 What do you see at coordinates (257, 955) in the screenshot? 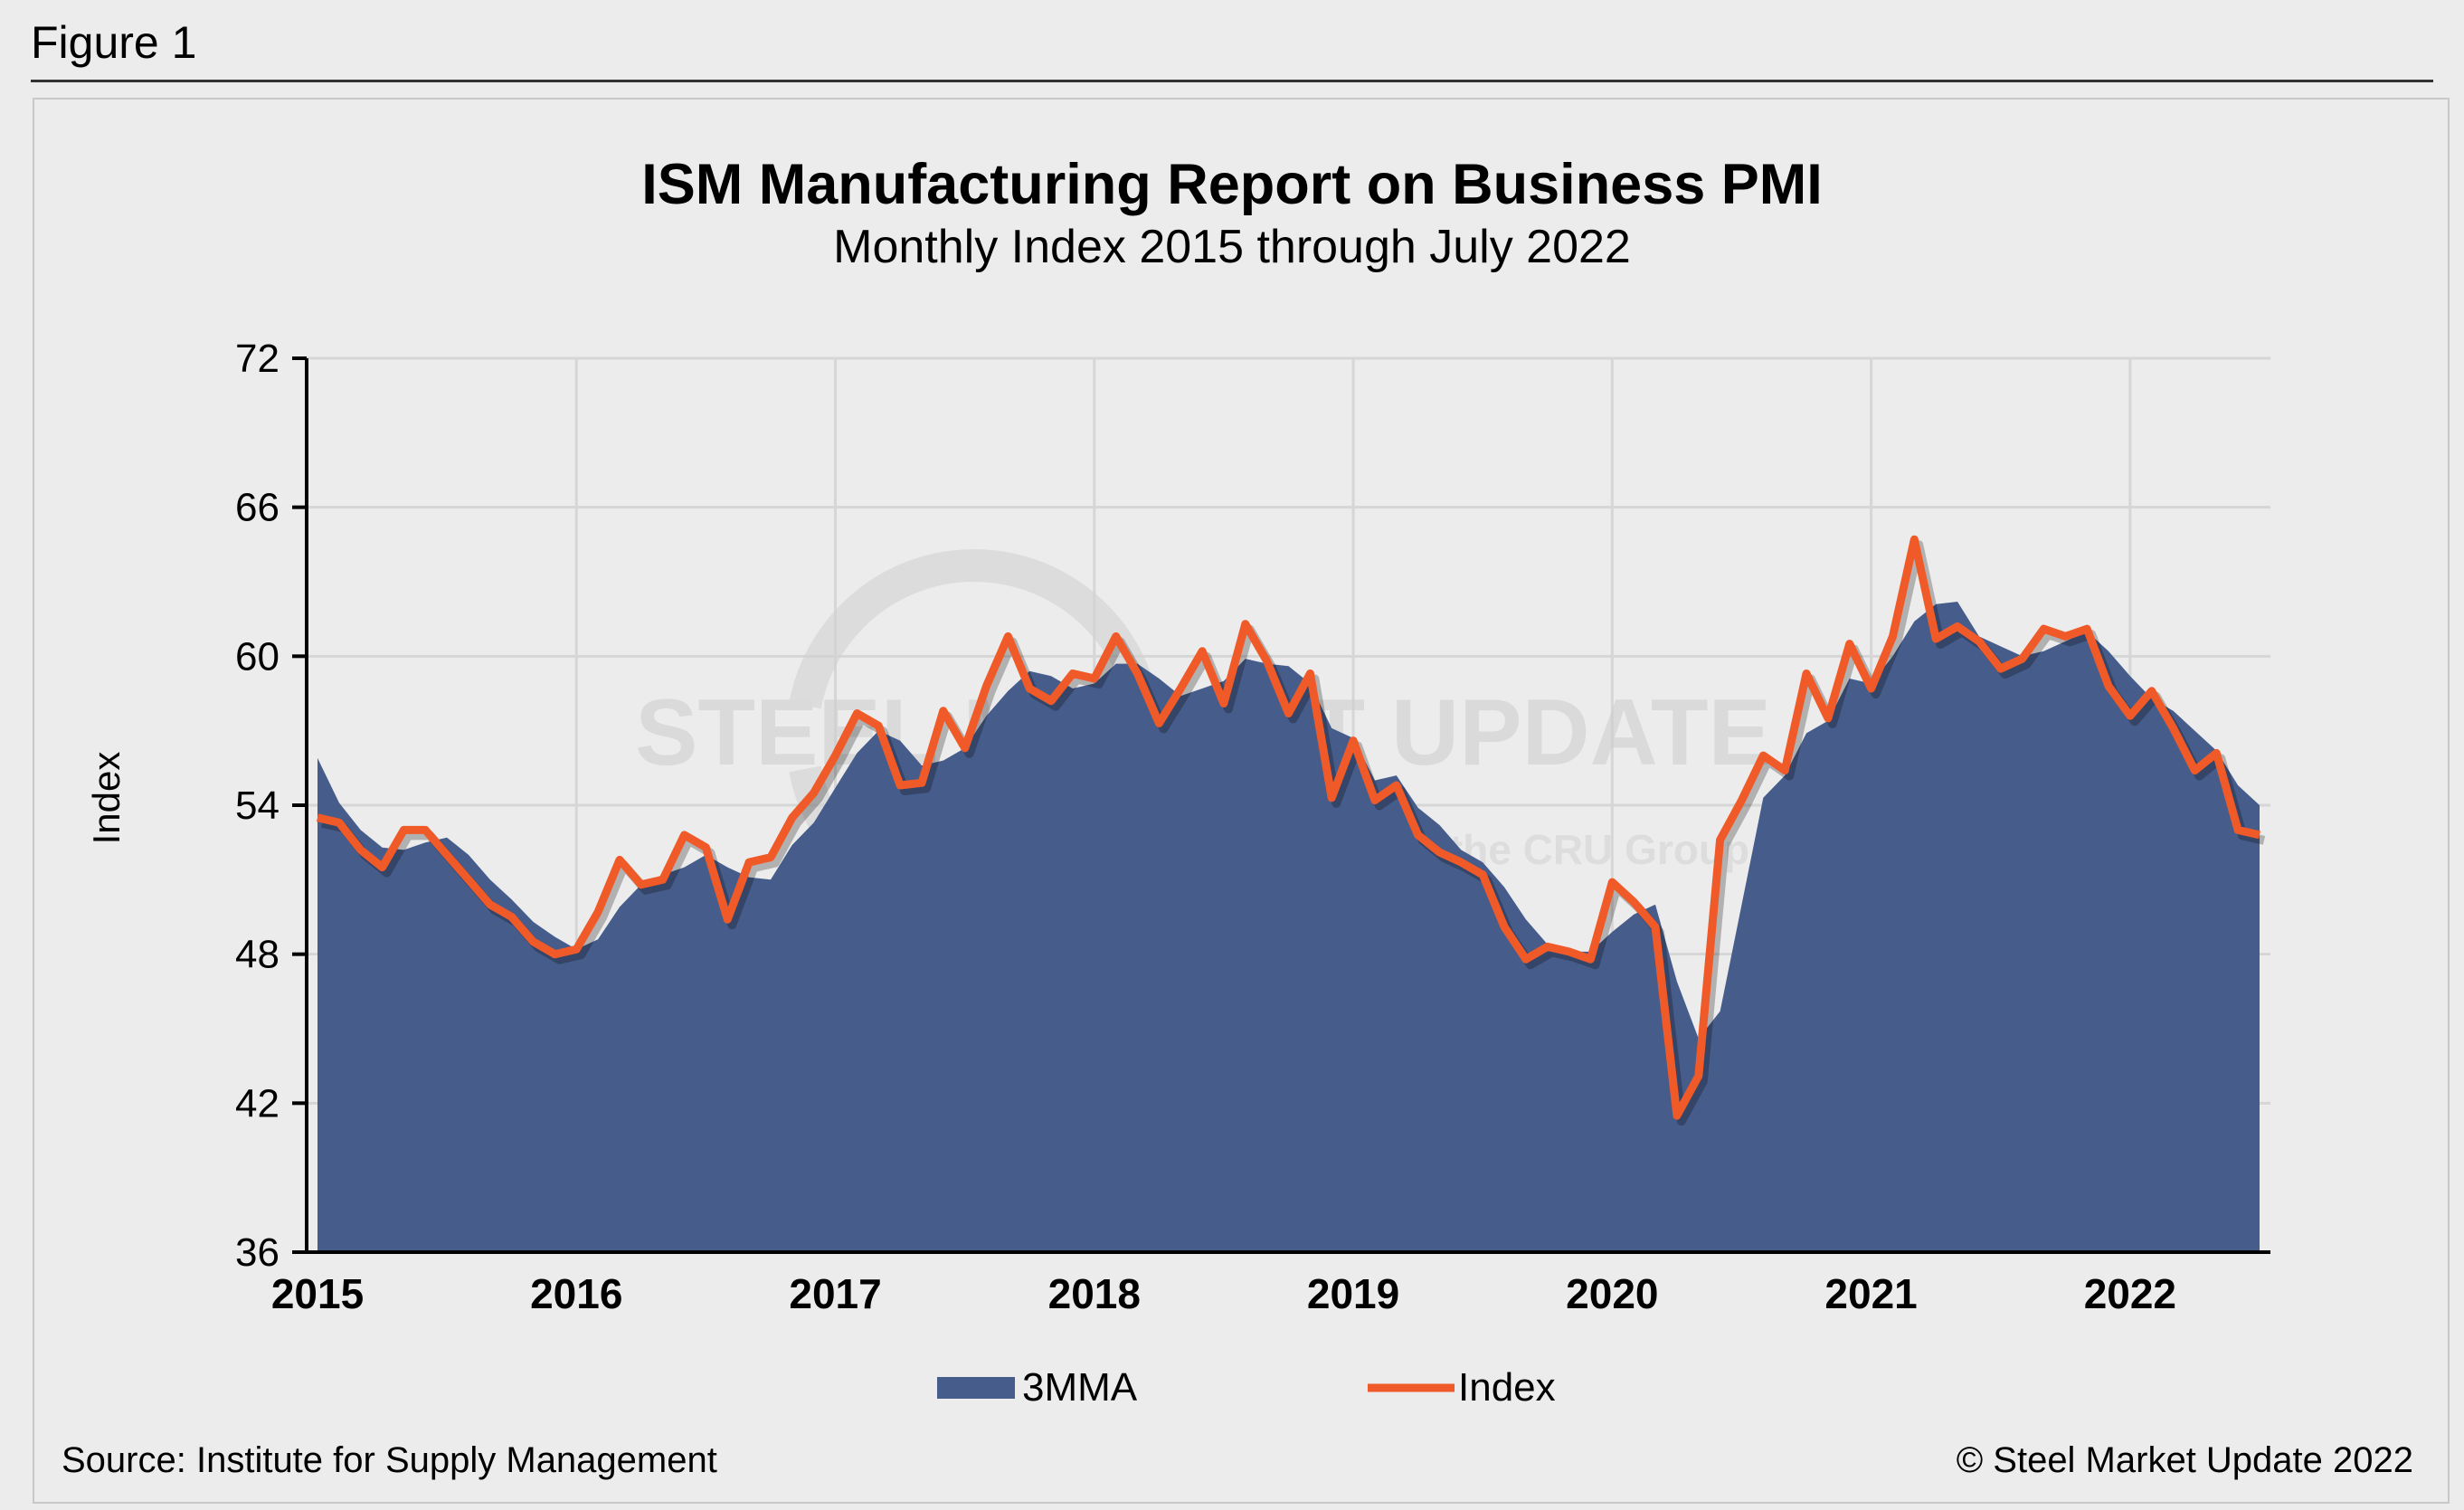
I see `y-tick-label: 48` at bounding box center [257, 955].